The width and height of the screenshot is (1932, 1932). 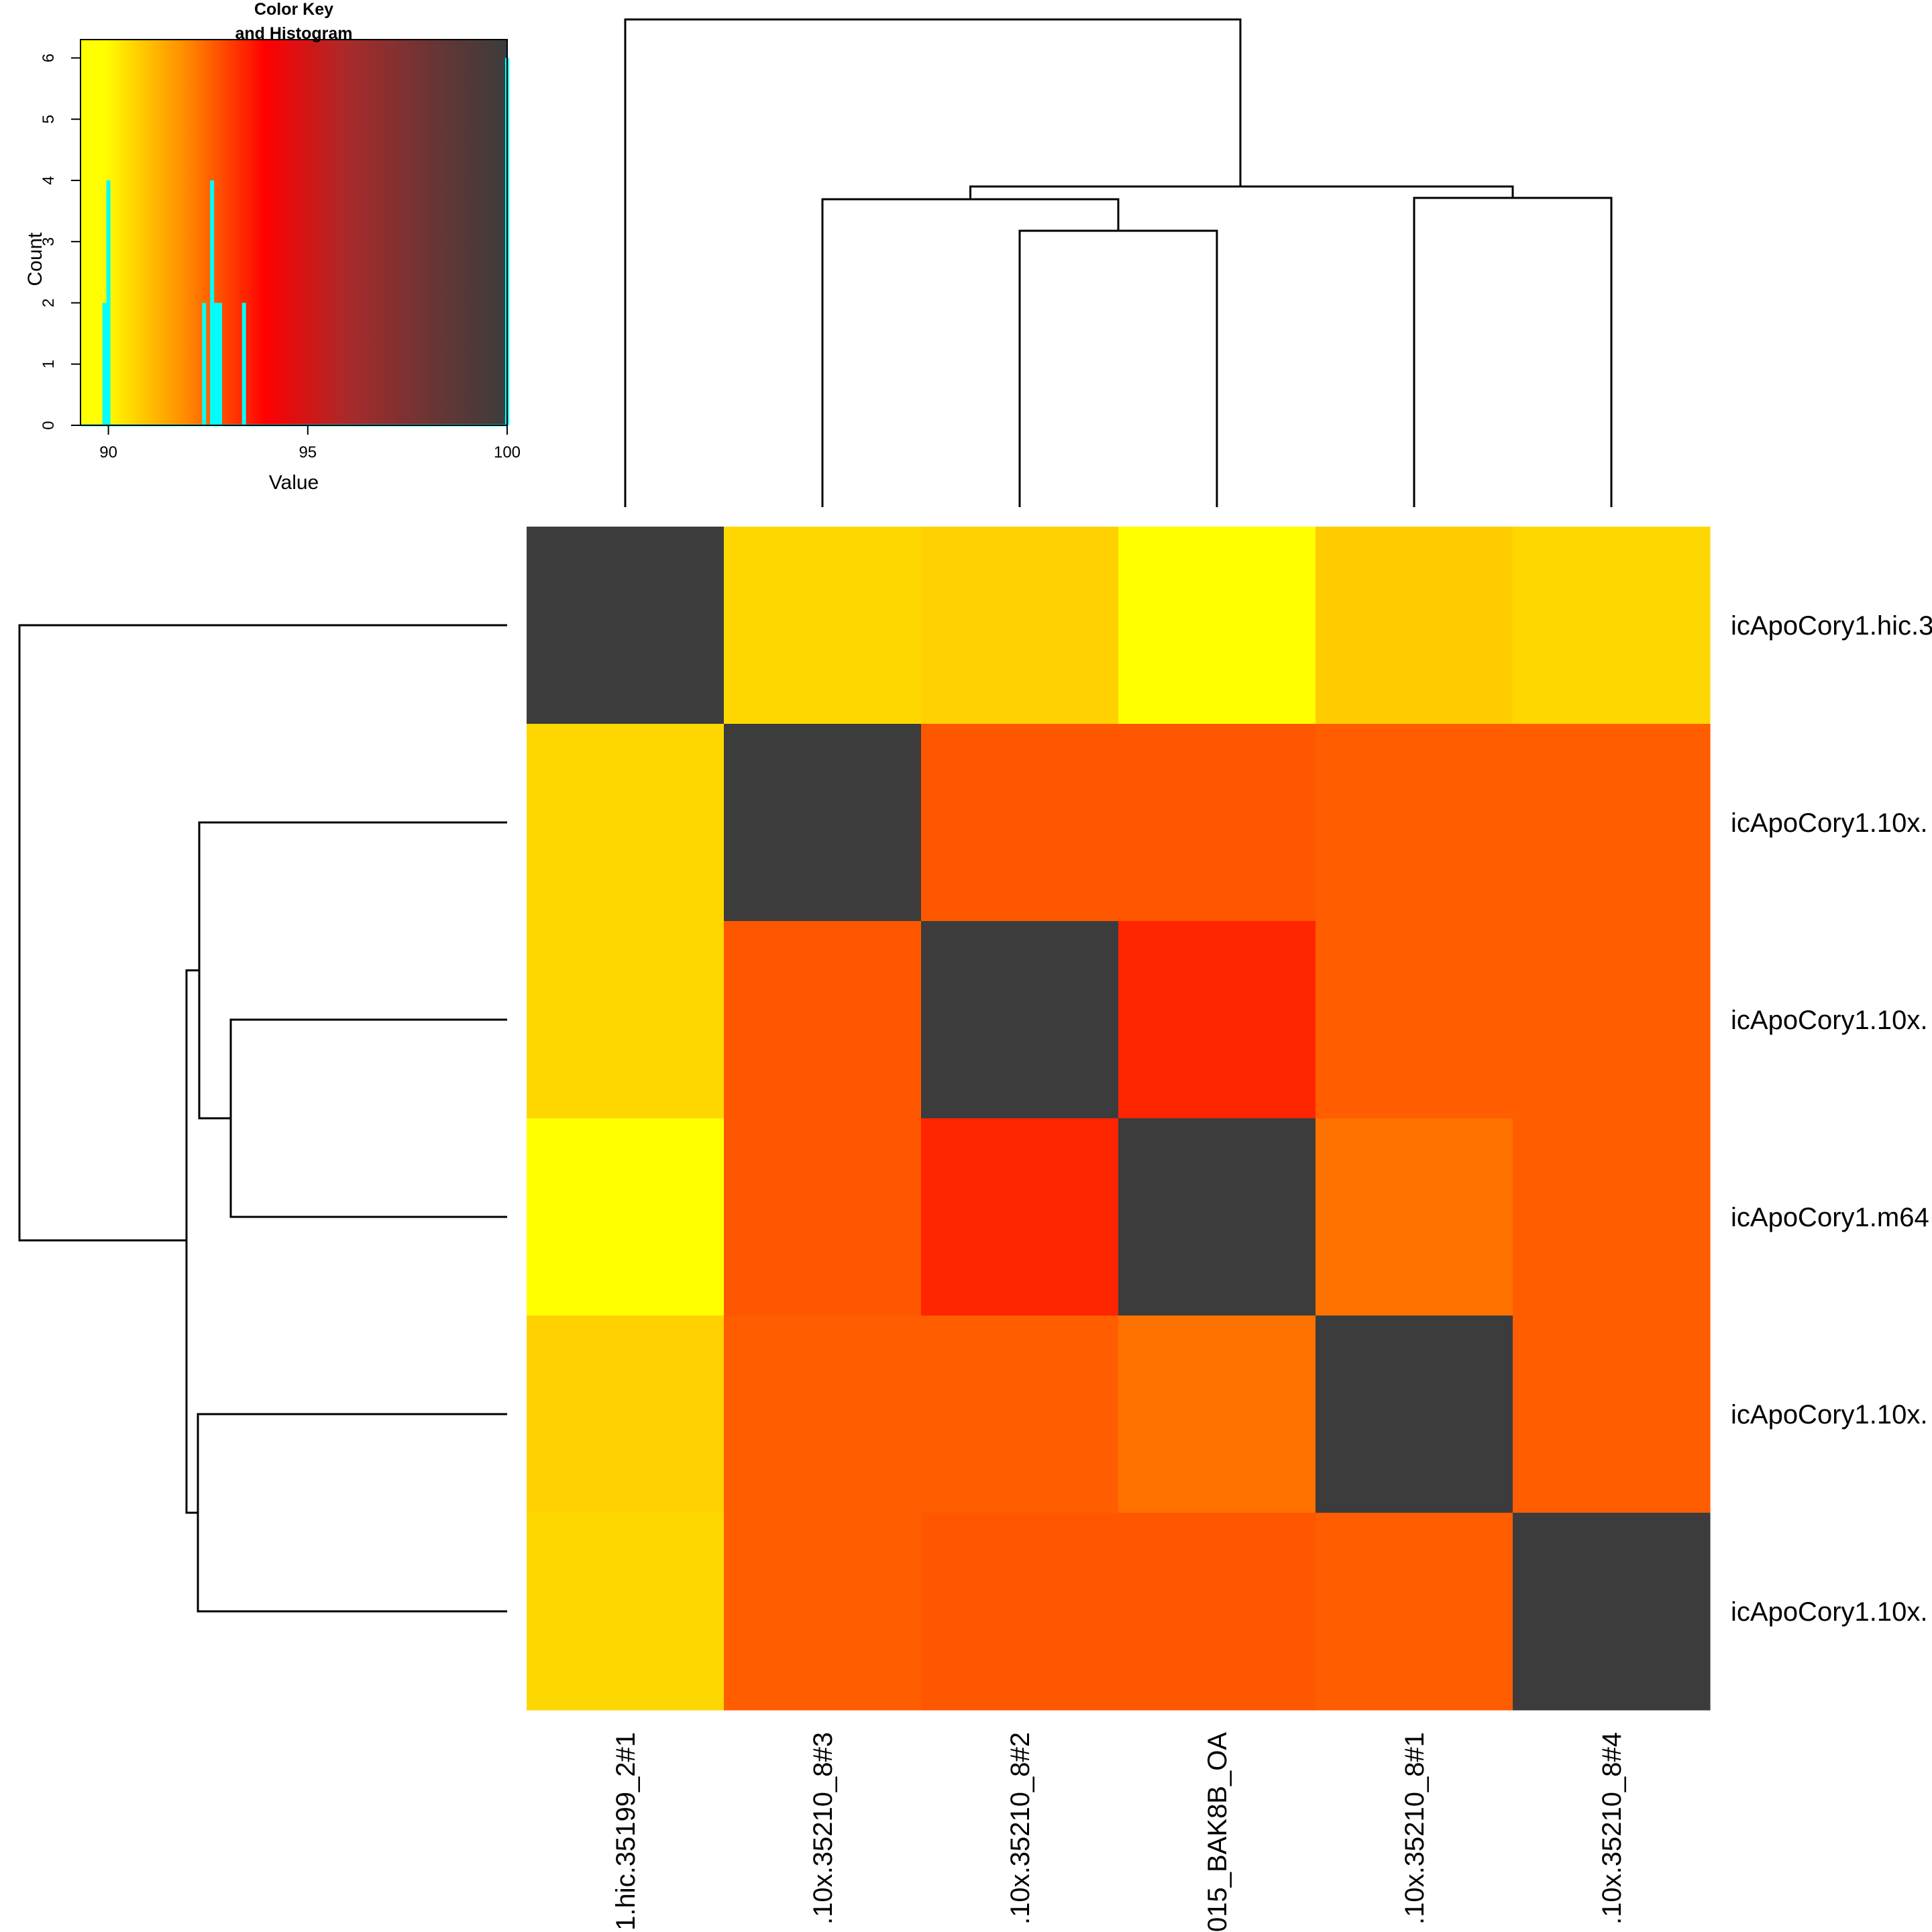 I want to click on heatmap-cell-r5-c5, so click(x=1414, y=1414).